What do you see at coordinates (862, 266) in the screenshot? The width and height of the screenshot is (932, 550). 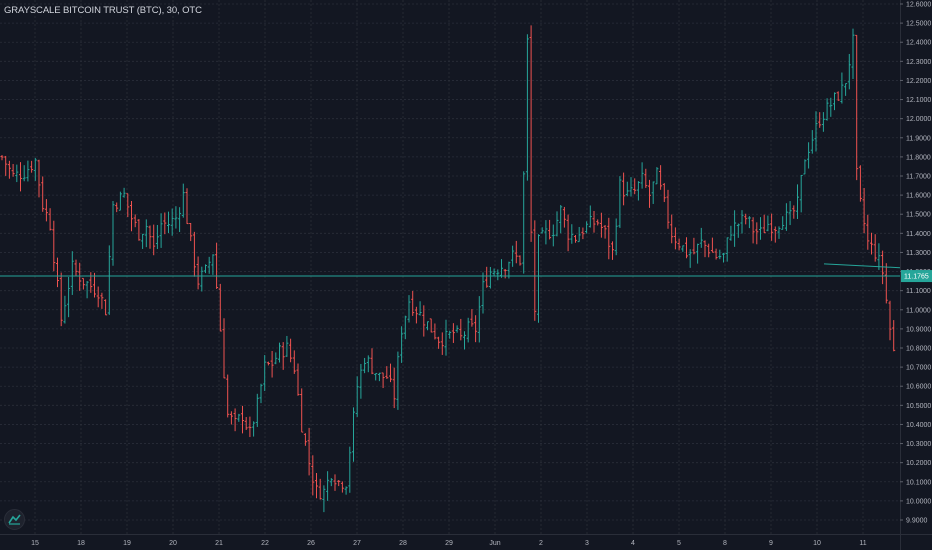 I see `trend-line` at bounding box center [862, 266].